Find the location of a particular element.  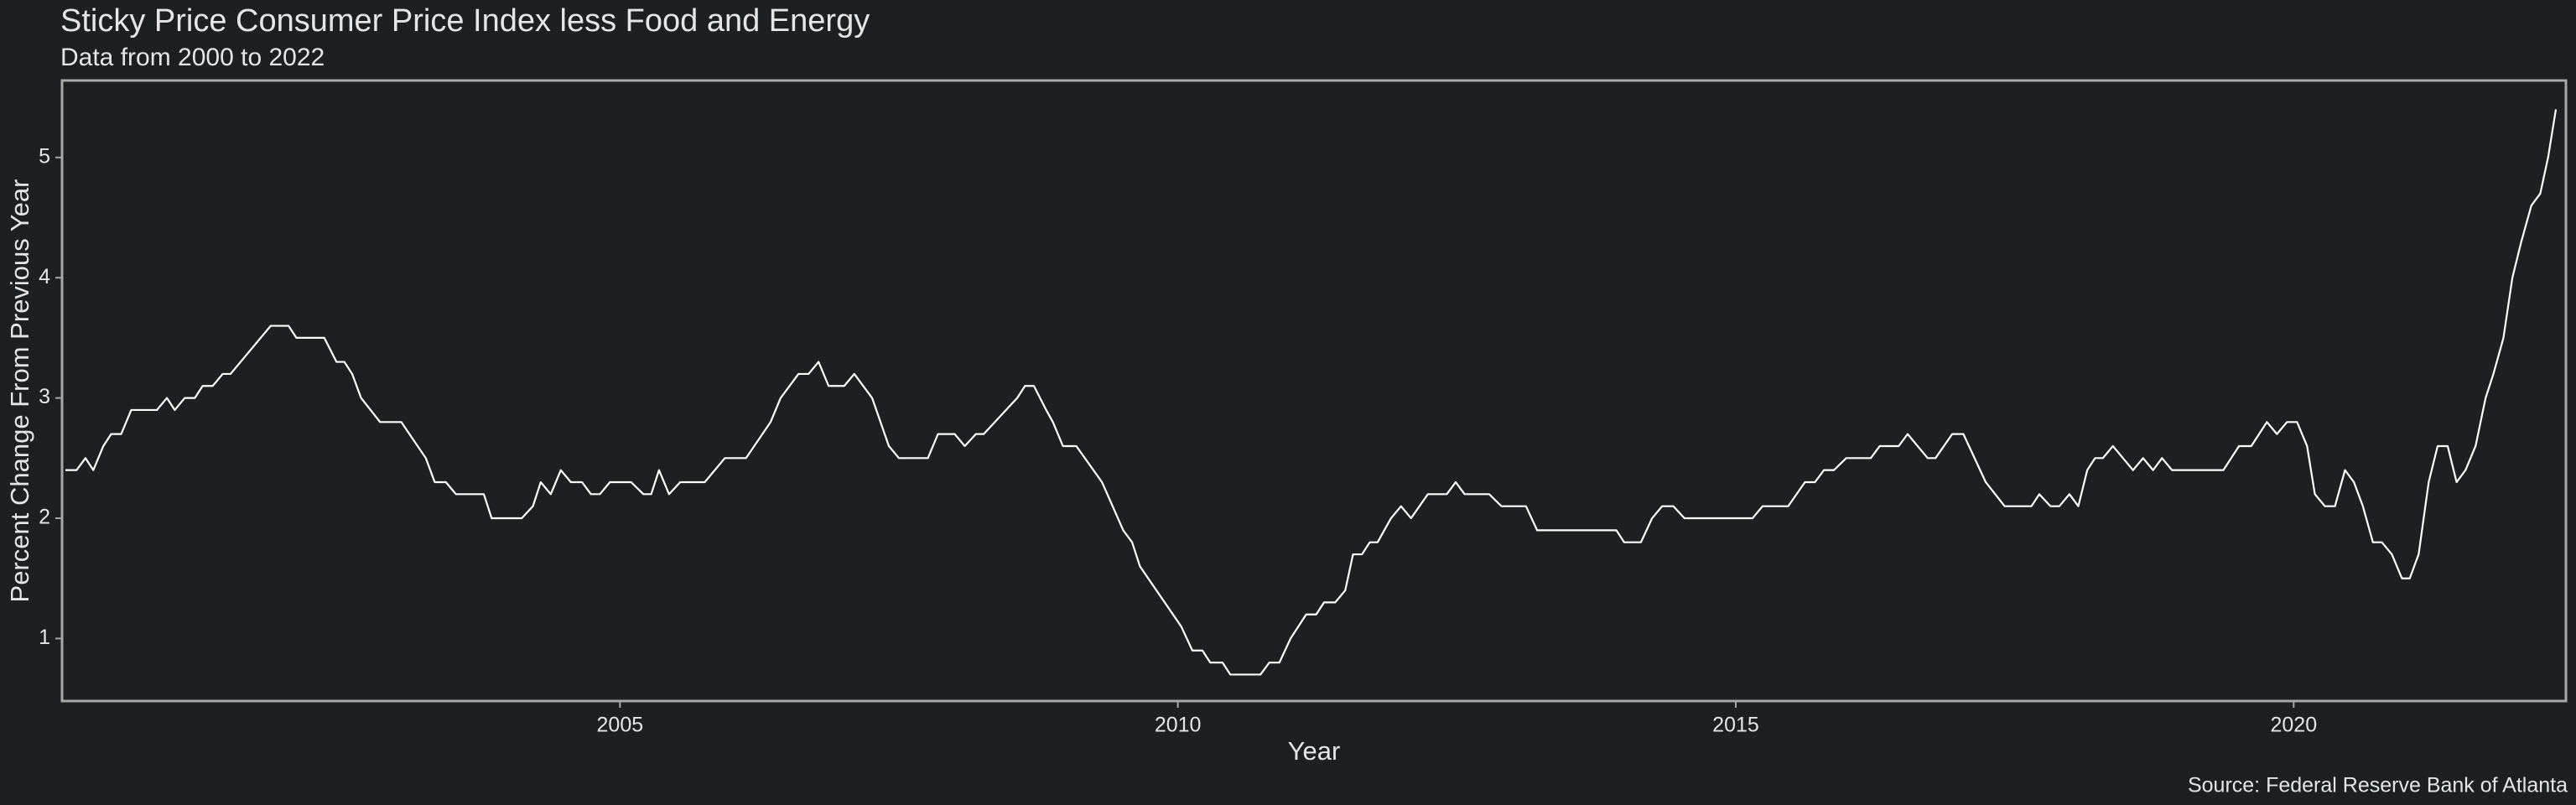

chart-subtitle: Data from 2000 to 2022 is located at coordinates (192, 57).